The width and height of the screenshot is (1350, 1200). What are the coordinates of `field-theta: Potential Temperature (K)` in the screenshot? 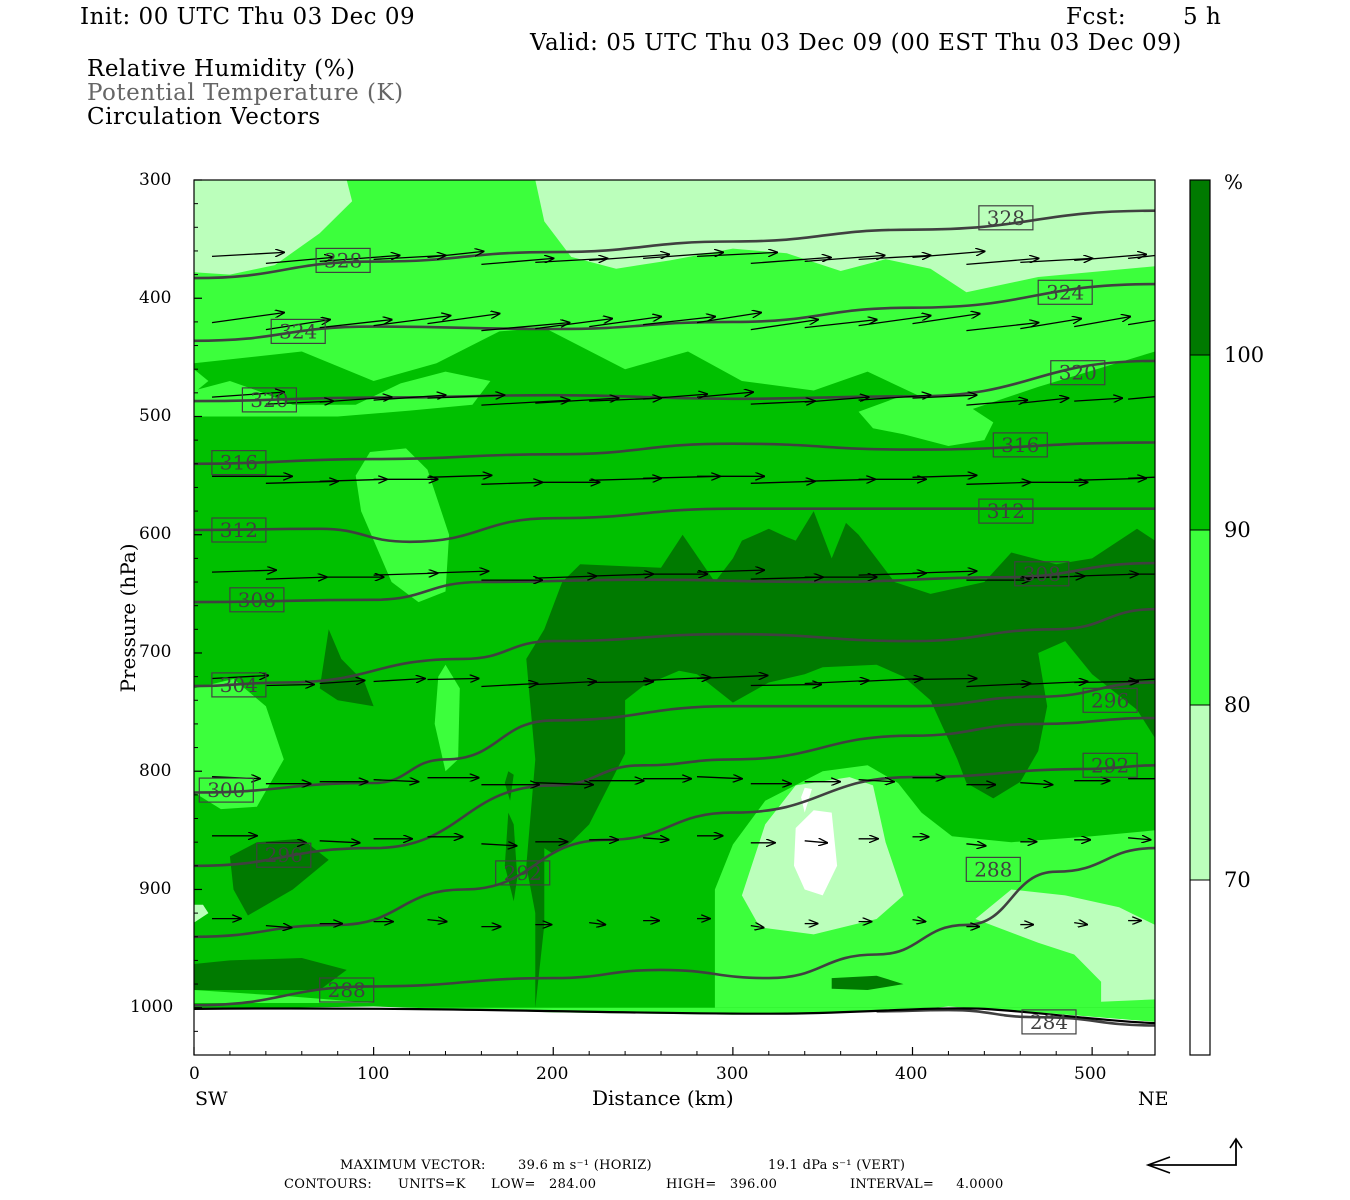 It's located at (245, 93).